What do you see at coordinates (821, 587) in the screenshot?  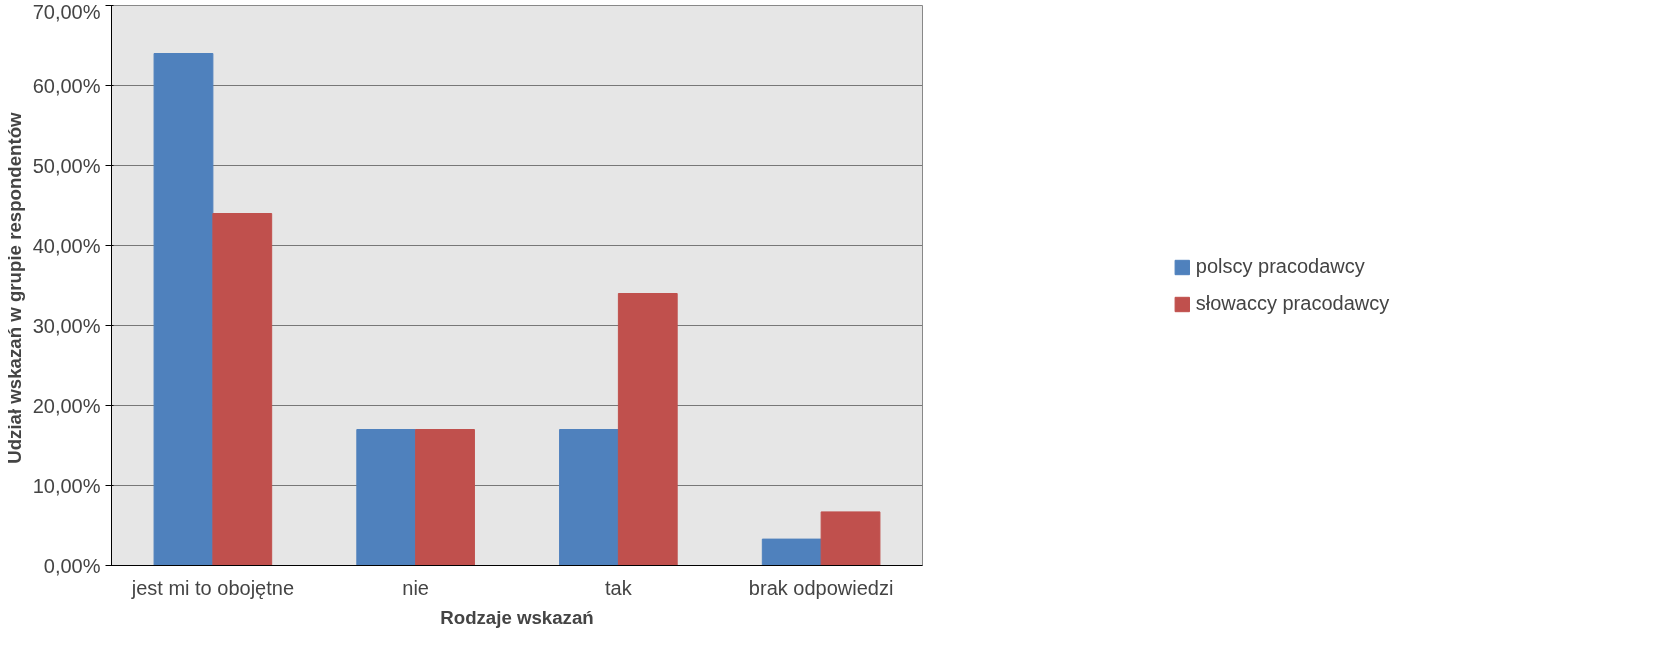 I see `x-tick-label: brak odpowiedzi` at bounding box center [821, 587].